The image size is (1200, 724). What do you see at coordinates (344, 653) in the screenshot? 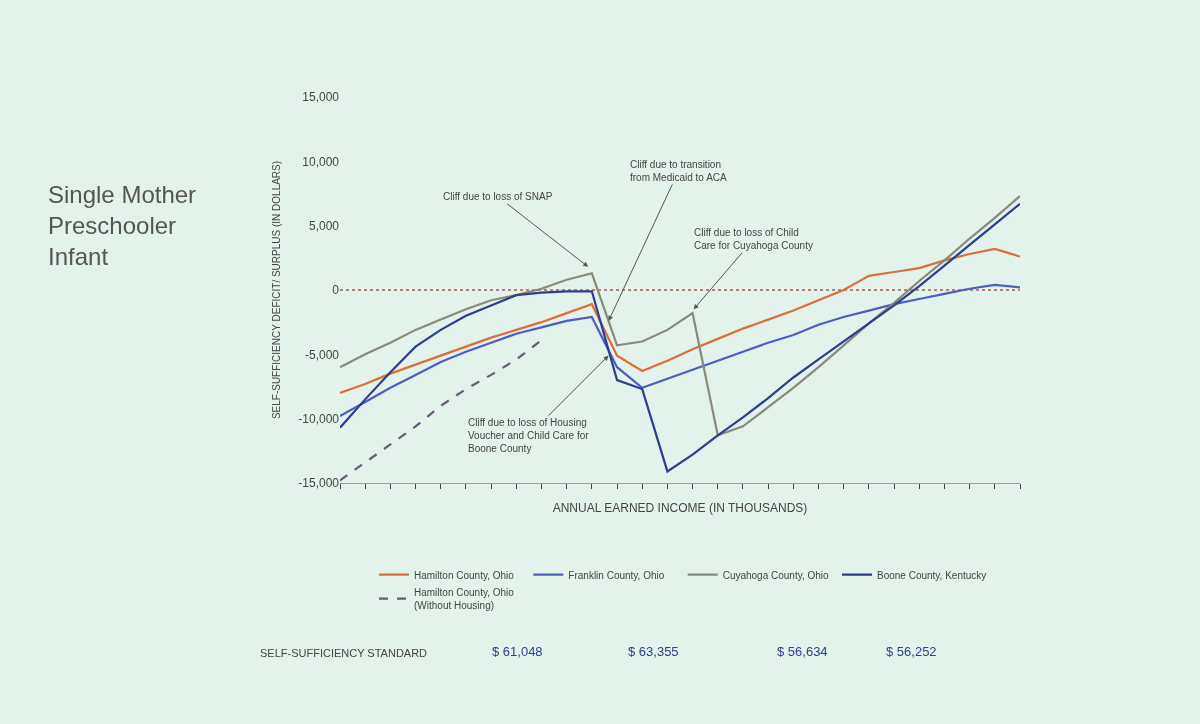
I see `text: SELF-SUFFICIENCY STANDARD` at bounding box center [344, 653].